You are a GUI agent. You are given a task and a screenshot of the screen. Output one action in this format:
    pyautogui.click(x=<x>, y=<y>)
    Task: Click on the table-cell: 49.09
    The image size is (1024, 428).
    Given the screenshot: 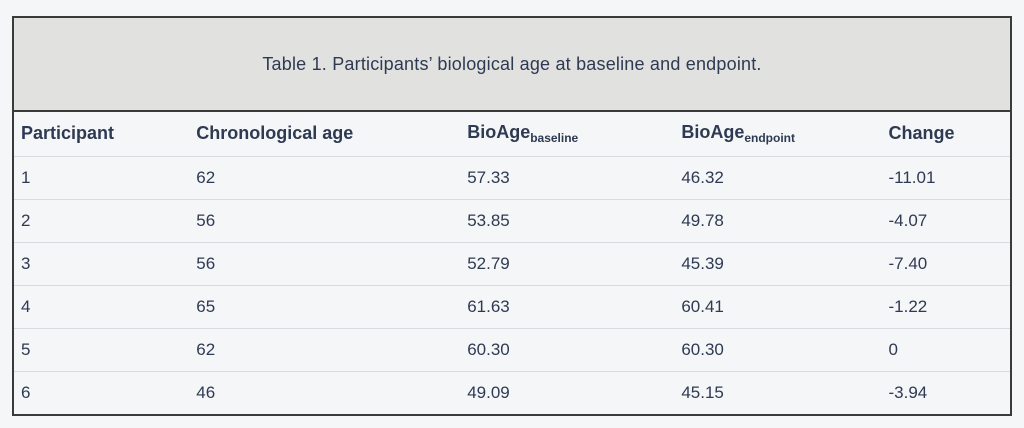 What is the action you would take?
    pyautogui.click(x=488, y=392)
    